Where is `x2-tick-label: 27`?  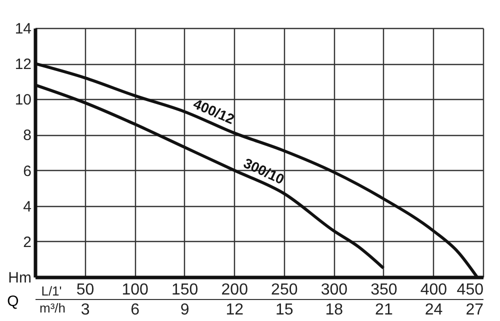 x2-tick-label: 27 is located at coordinates (475, 310).